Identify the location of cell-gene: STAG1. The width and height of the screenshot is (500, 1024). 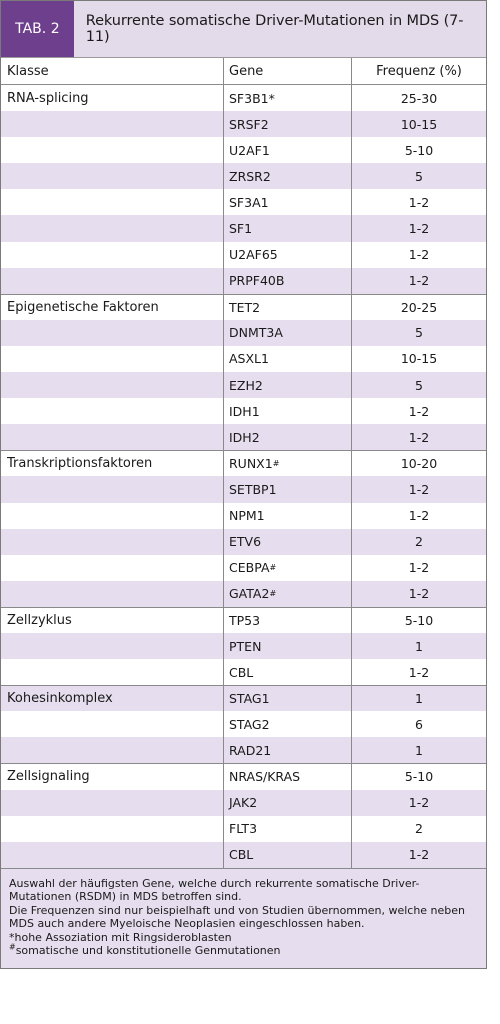
(288, 699).